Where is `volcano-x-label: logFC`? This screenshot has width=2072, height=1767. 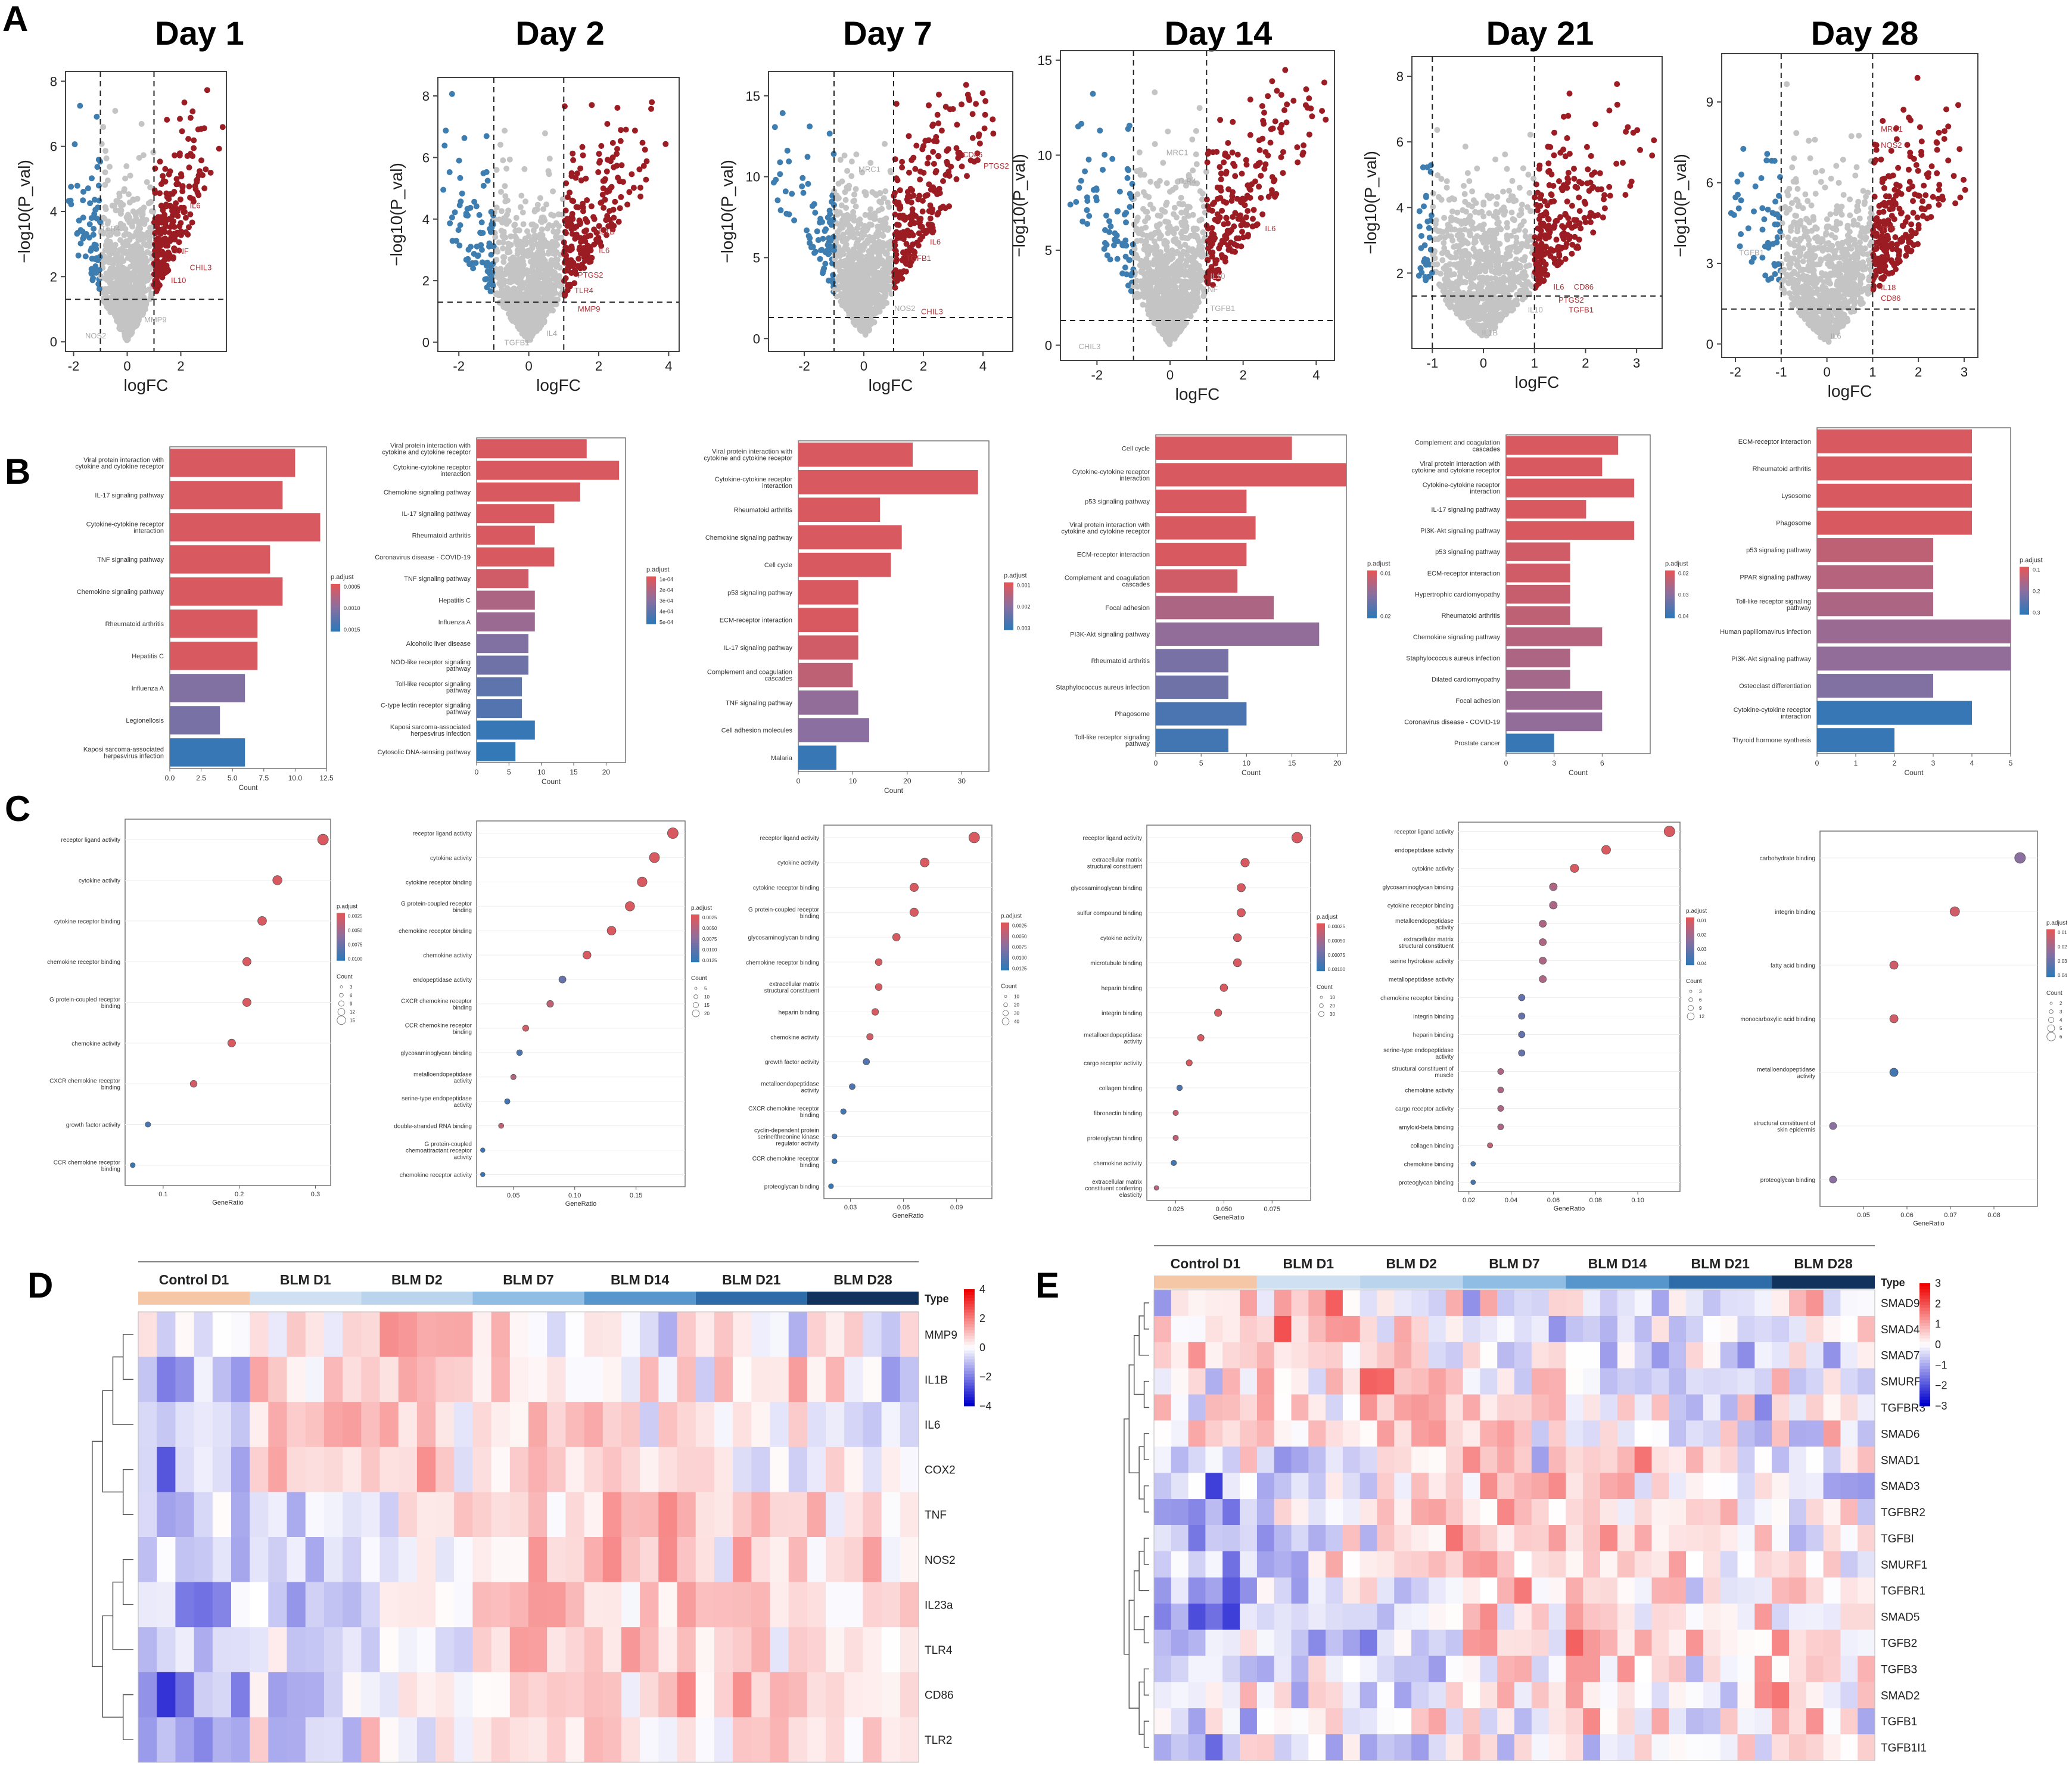
volcano-x-label: logFC is located at coordinates (146, 385).